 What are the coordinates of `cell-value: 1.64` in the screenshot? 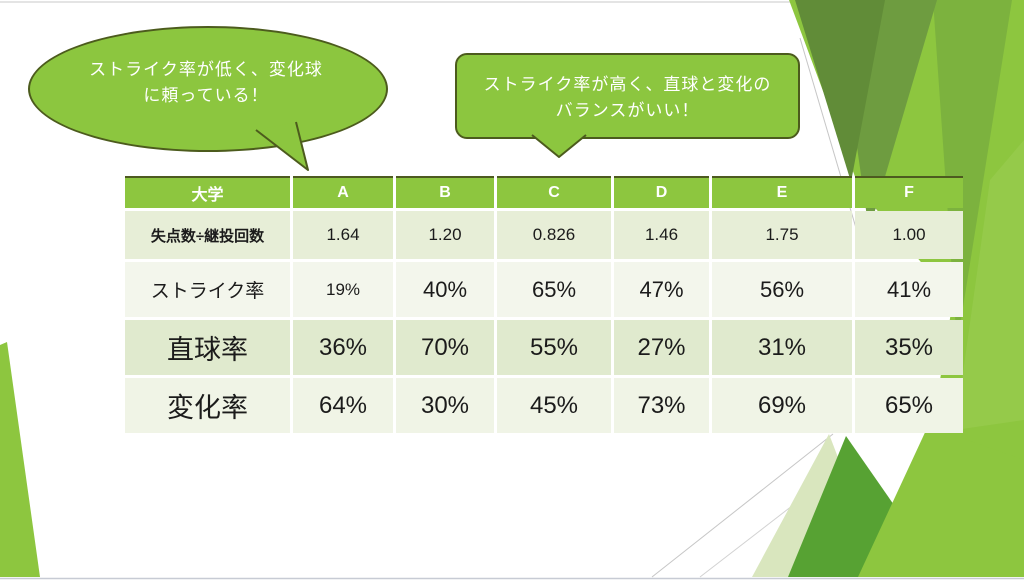 It's located at (343, 235).